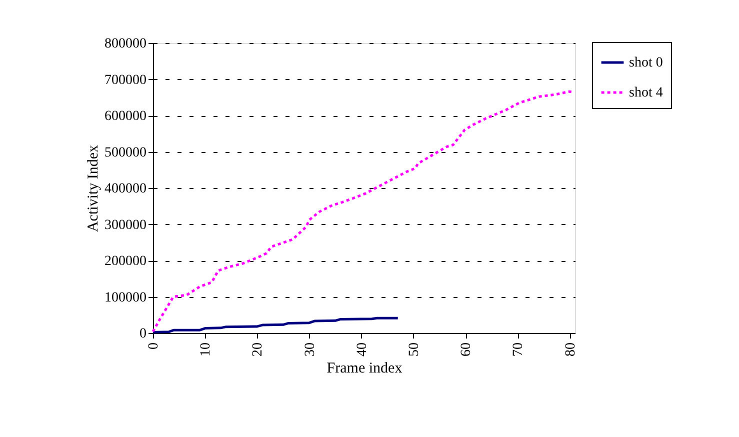 This screenshot has width=739, height=437. I want to click on x-tick-label: 50, so click(414, 349).